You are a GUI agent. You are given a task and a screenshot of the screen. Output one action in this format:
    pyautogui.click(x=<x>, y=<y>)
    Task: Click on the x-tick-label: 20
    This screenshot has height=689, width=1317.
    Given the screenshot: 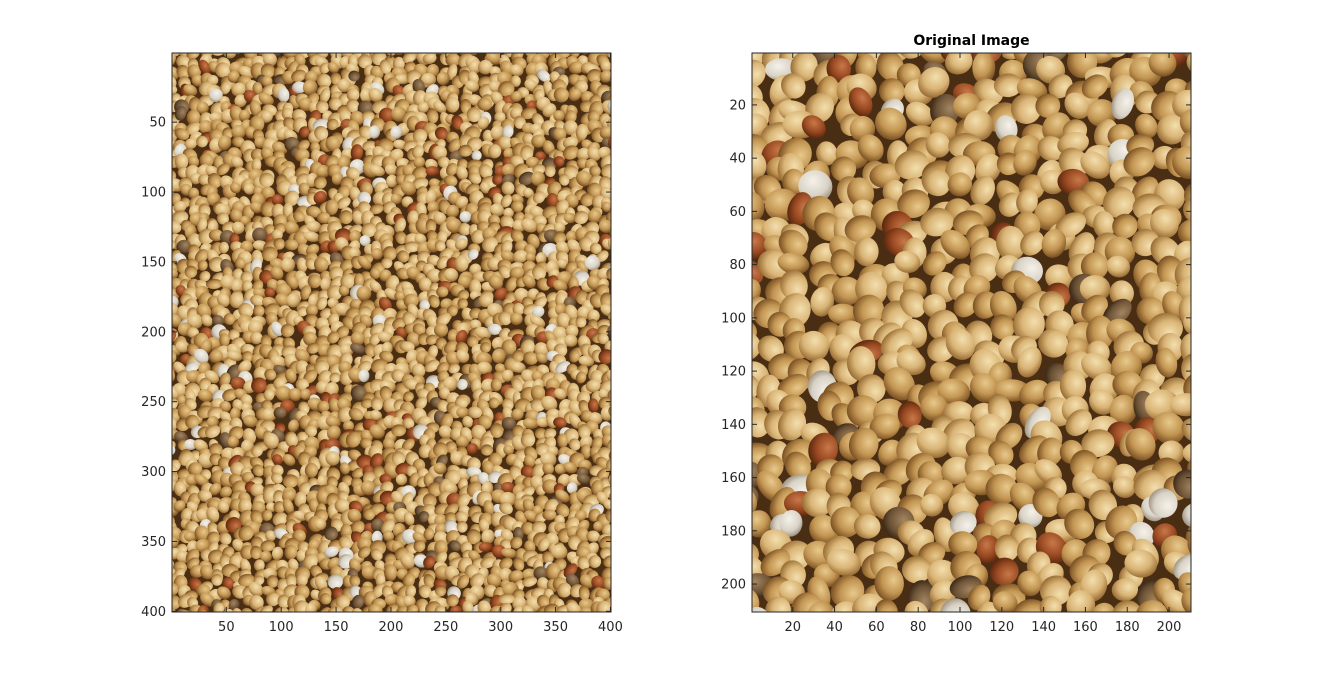 What is the action you would take?
    pyautogui.click(x=792, y=627)
    